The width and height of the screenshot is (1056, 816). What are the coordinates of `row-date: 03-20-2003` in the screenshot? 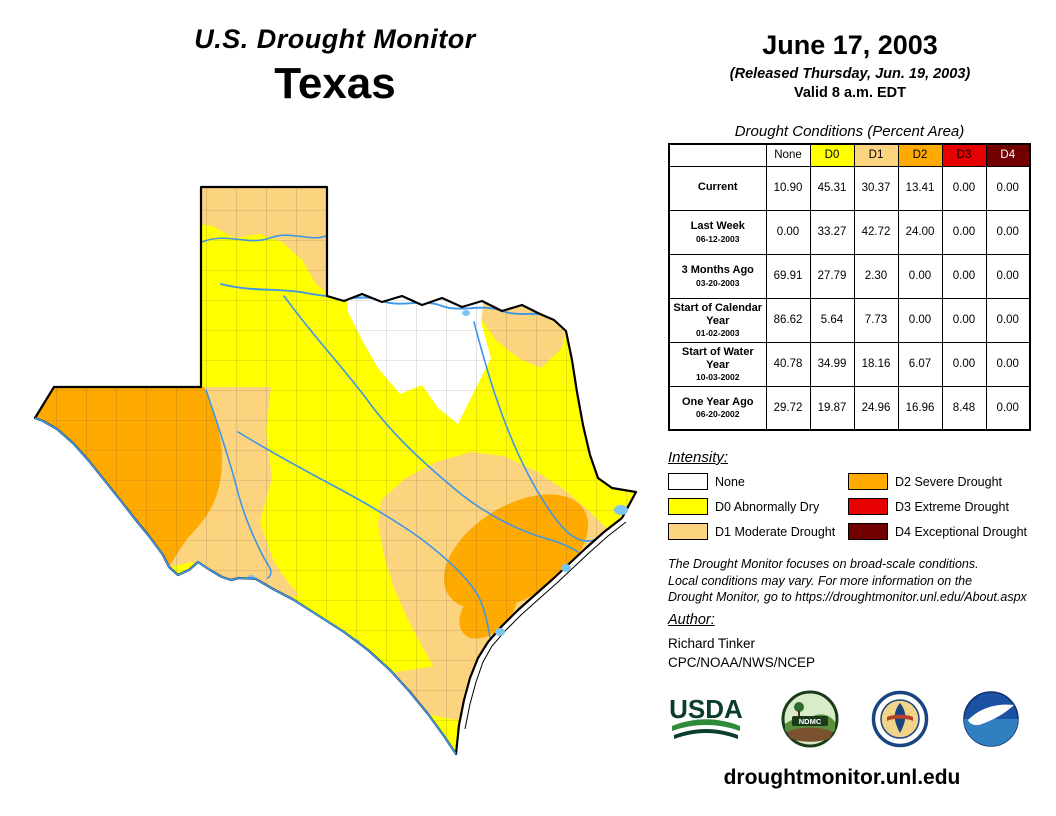 It's located at (718, 282).